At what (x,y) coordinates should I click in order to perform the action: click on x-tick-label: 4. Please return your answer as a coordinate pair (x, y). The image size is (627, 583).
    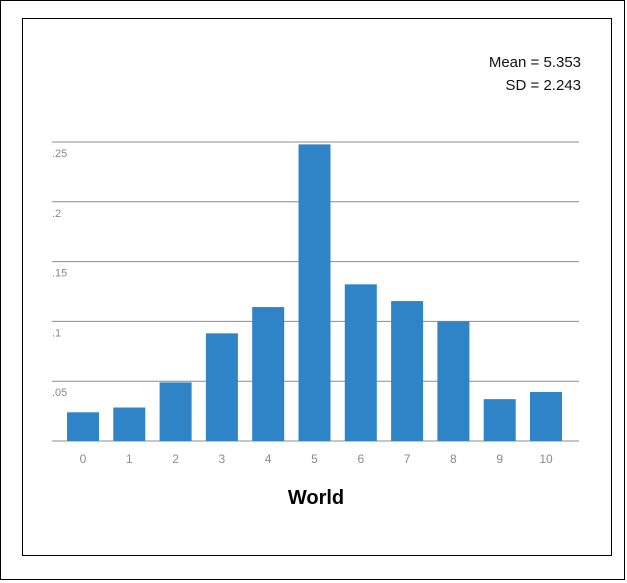
    Looking at the image, I should click on (268, 459).